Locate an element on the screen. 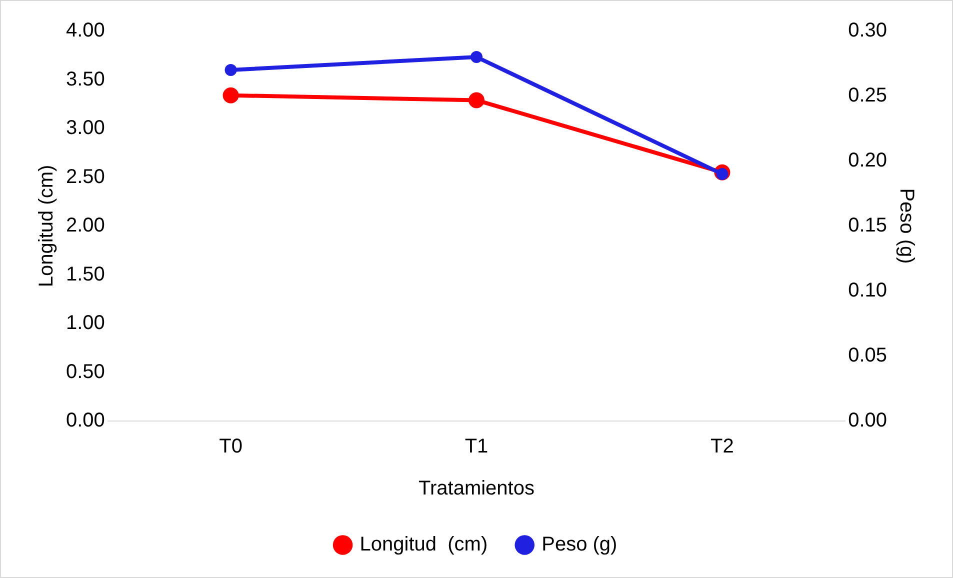 The image size is (953, 578). y2-tick-label: 0.25 is located at coordinates (868, 95).